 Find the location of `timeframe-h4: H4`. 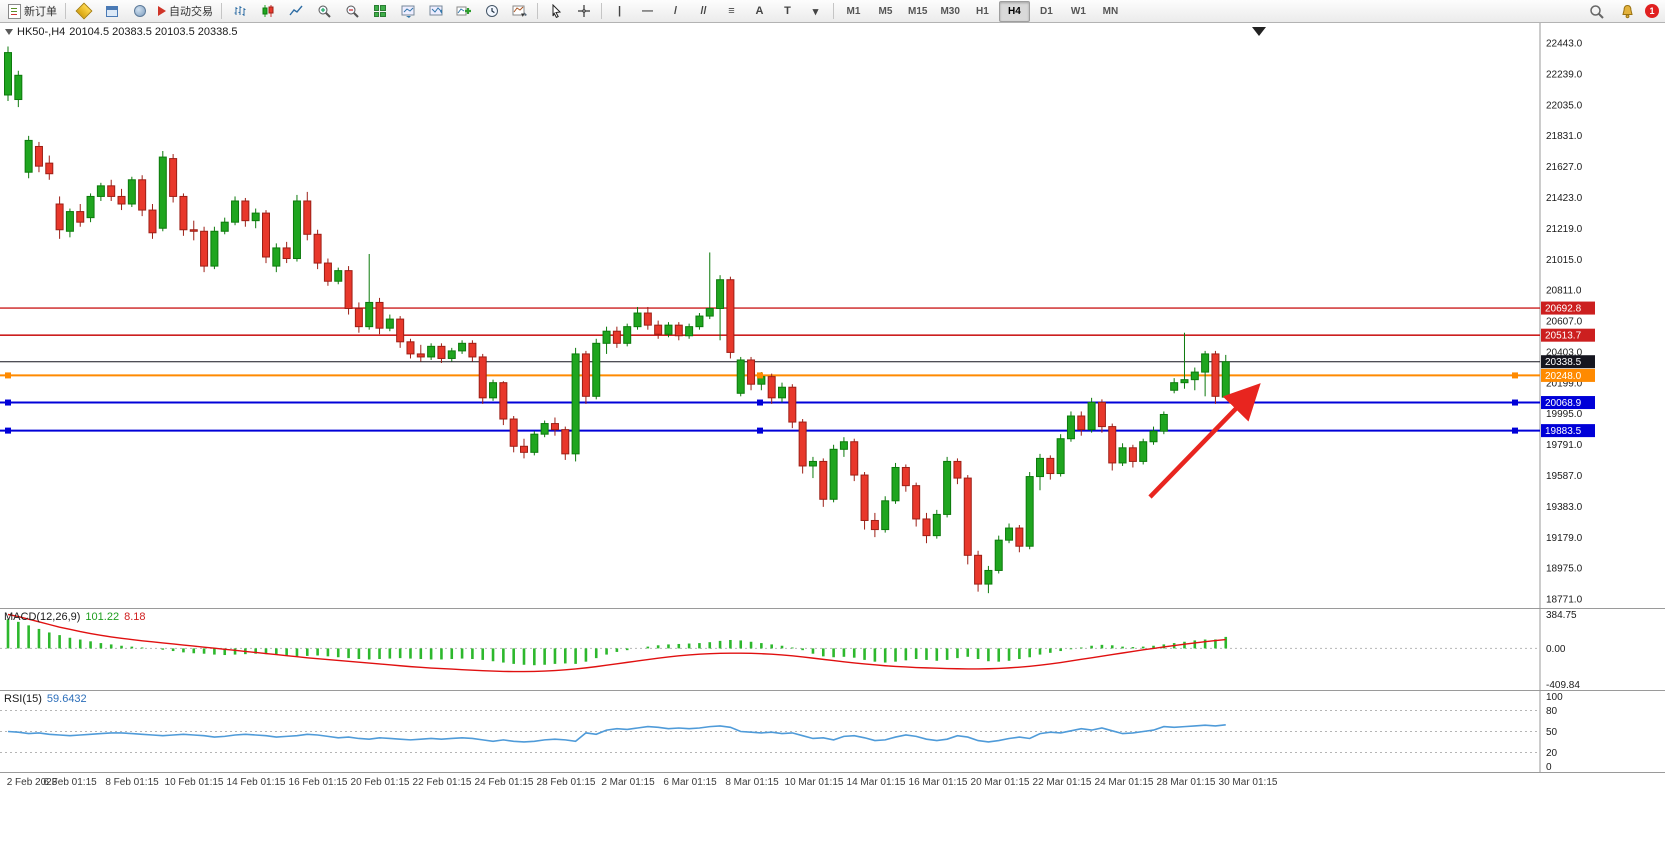

timeframe-h4: H4 is located at coordinates (1014, 11).